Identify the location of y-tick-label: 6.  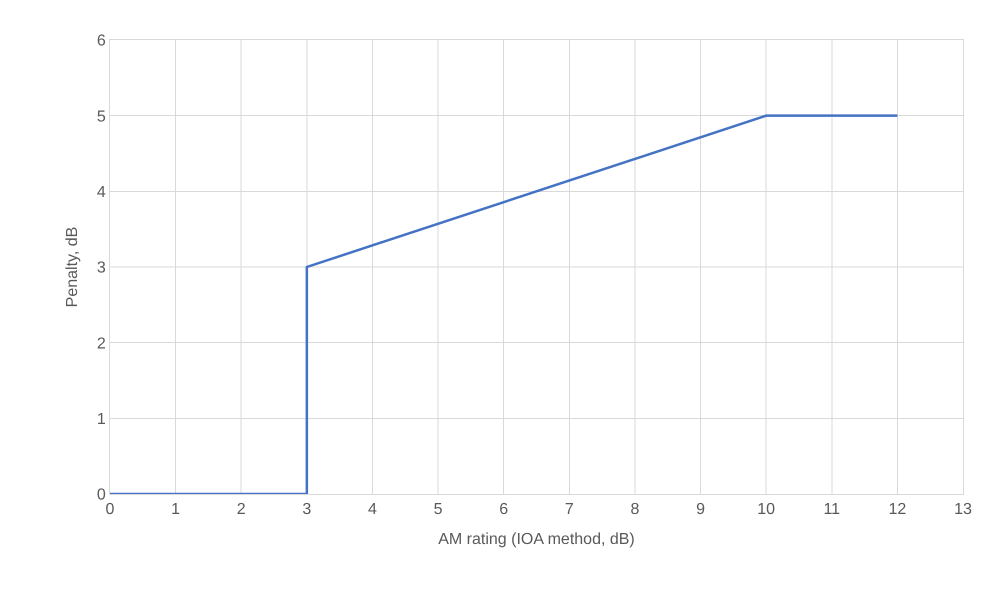
(101, 41).